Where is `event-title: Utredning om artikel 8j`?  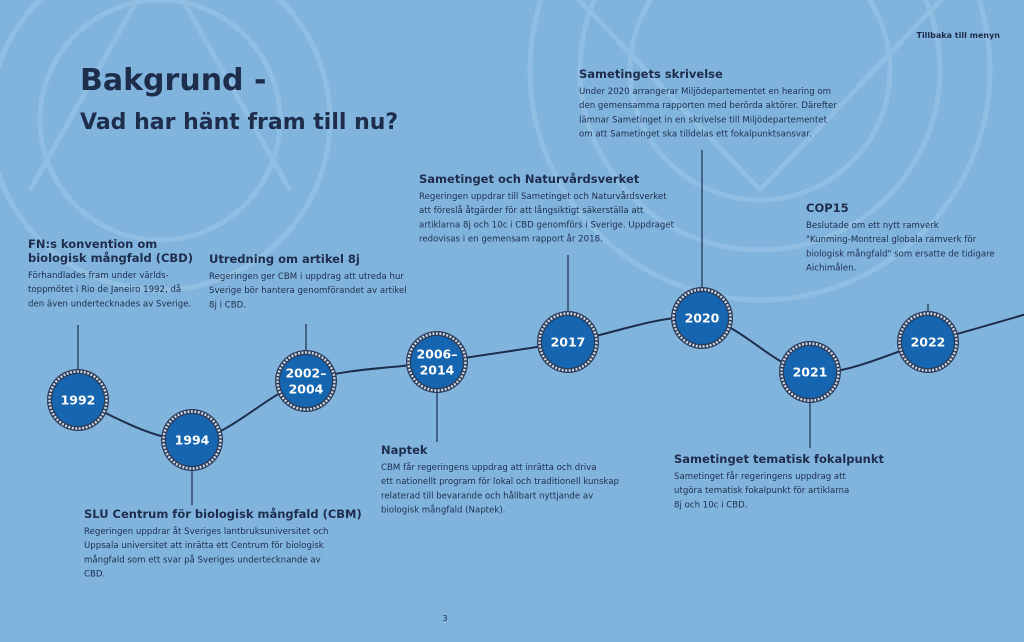 event-title: Utredning om artikel 8j is located at coordinates (284, 259).